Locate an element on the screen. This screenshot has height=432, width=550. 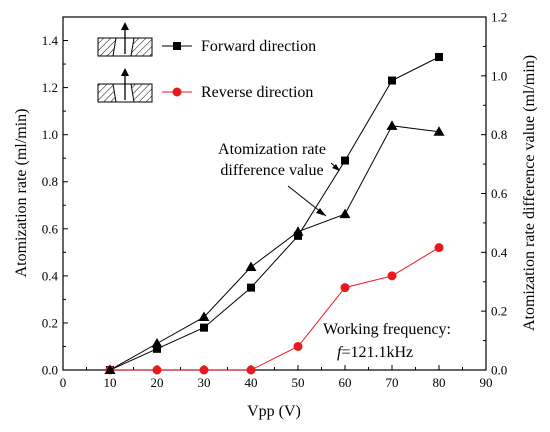
legend-marker-reverse is located at coordinates (177, 92).